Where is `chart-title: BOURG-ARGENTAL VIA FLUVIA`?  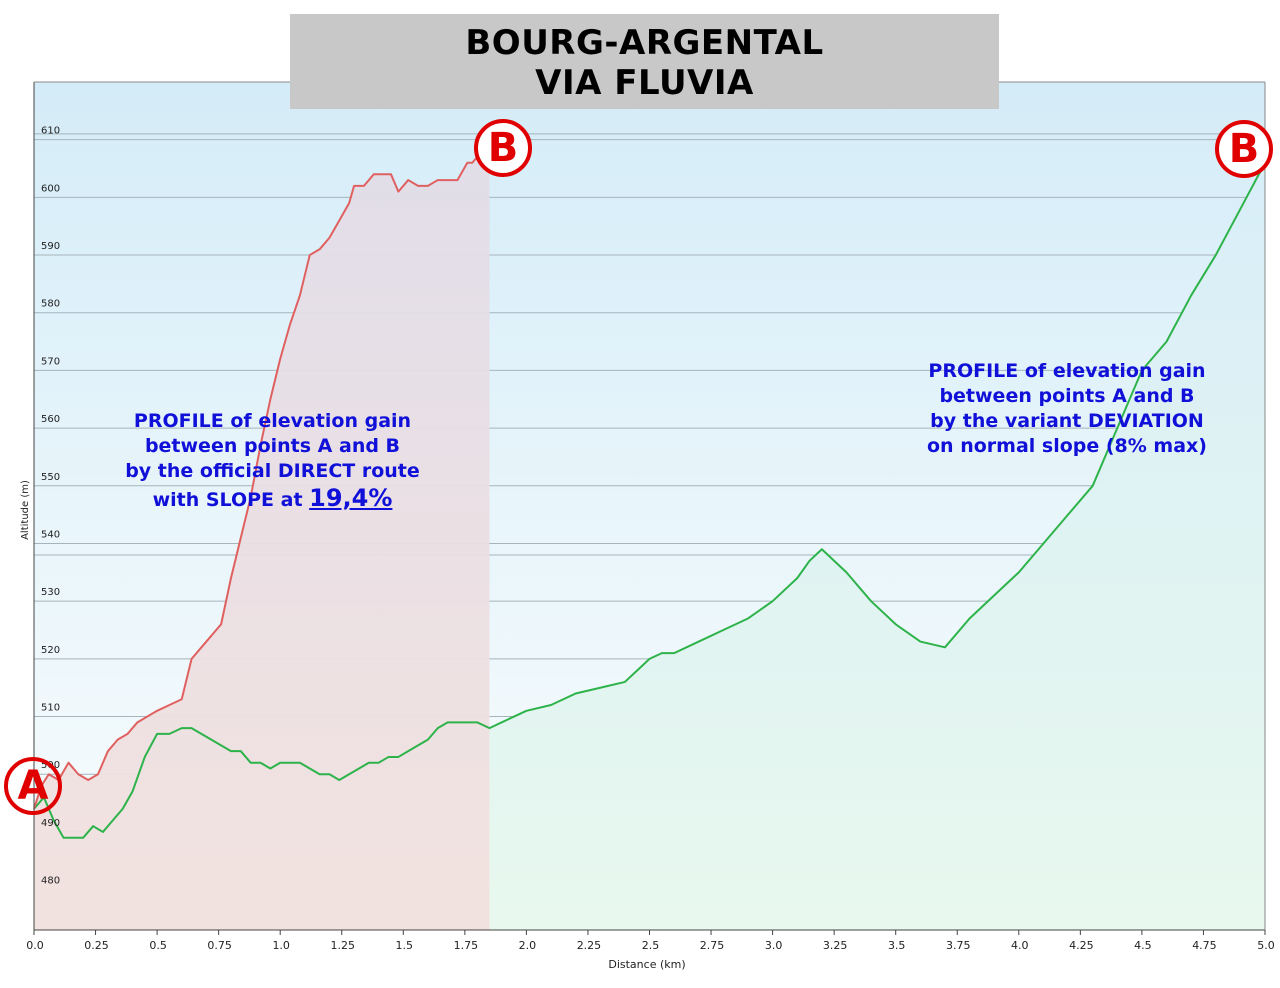 chart-title: BOURG-ARGENTAL VIA FLUVIA is located at coordinates (644, 61).